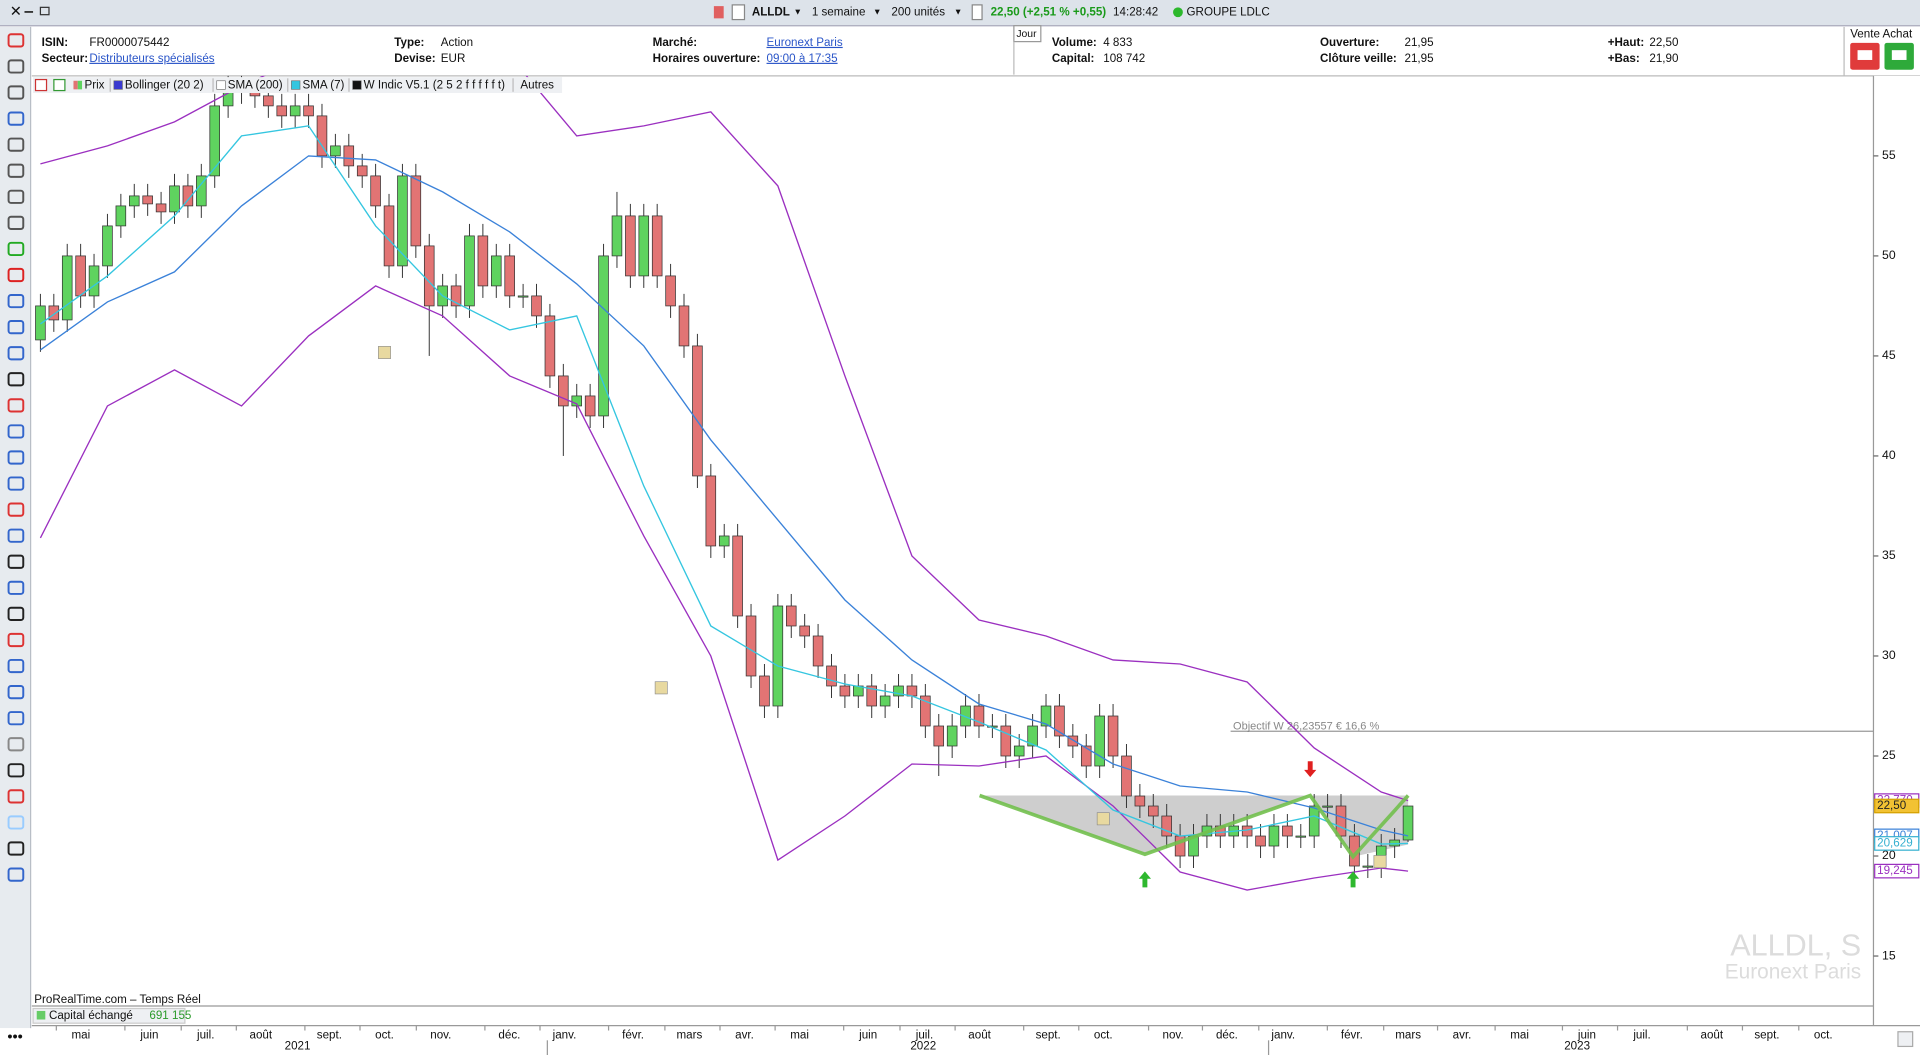 Image resolution: width=1920 pixels, height=1055 pixels. What do you see at coordinates (977, 12) in the screenshot?
I see `quote-icon` at bounding box center [977, 12].